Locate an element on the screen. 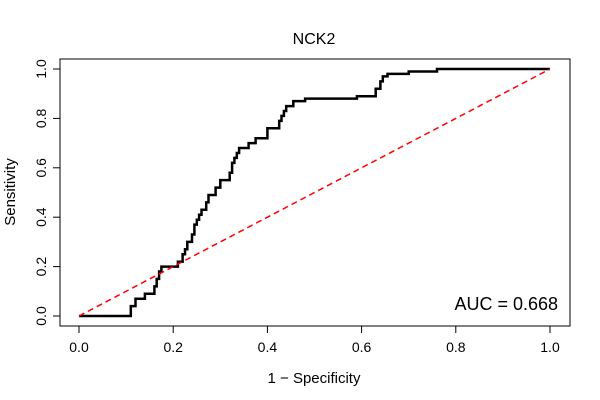 This screenshot has width=600, height=400. x-tick-label: 0.0 is located at coordinates (79, 347).